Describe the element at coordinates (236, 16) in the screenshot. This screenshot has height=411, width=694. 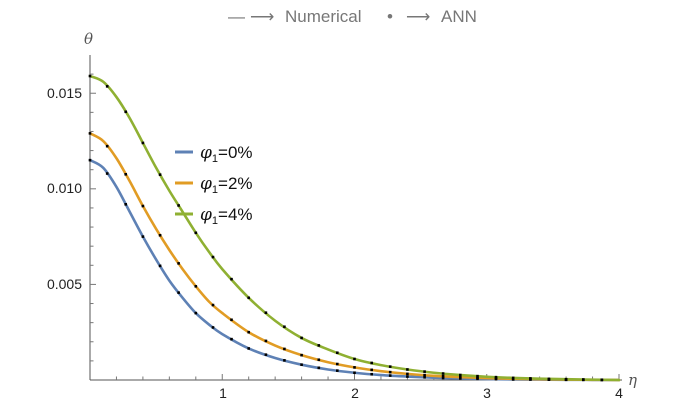
I see `header-dash-symbol: —` at that location.